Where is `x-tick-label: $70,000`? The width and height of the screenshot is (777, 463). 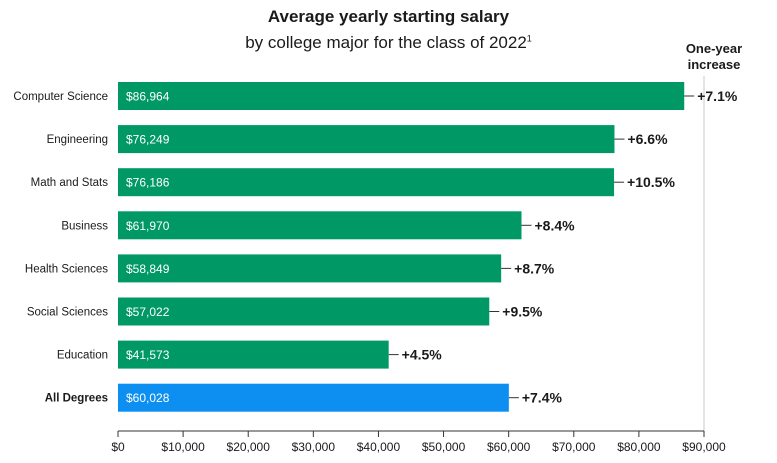 x-tick-label: $70,000 is located at coordinates (574, 447).